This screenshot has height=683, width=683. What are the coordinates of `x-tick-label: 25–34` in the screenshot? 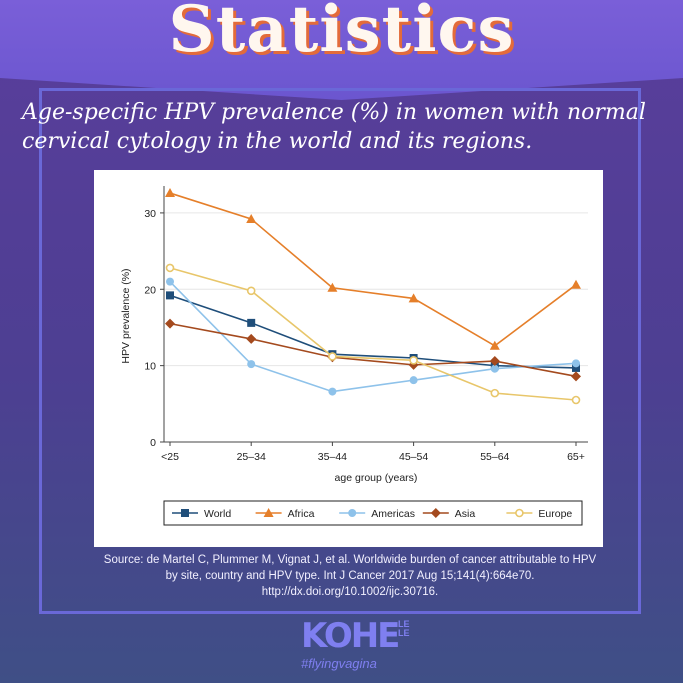 It's located at (251, 457).